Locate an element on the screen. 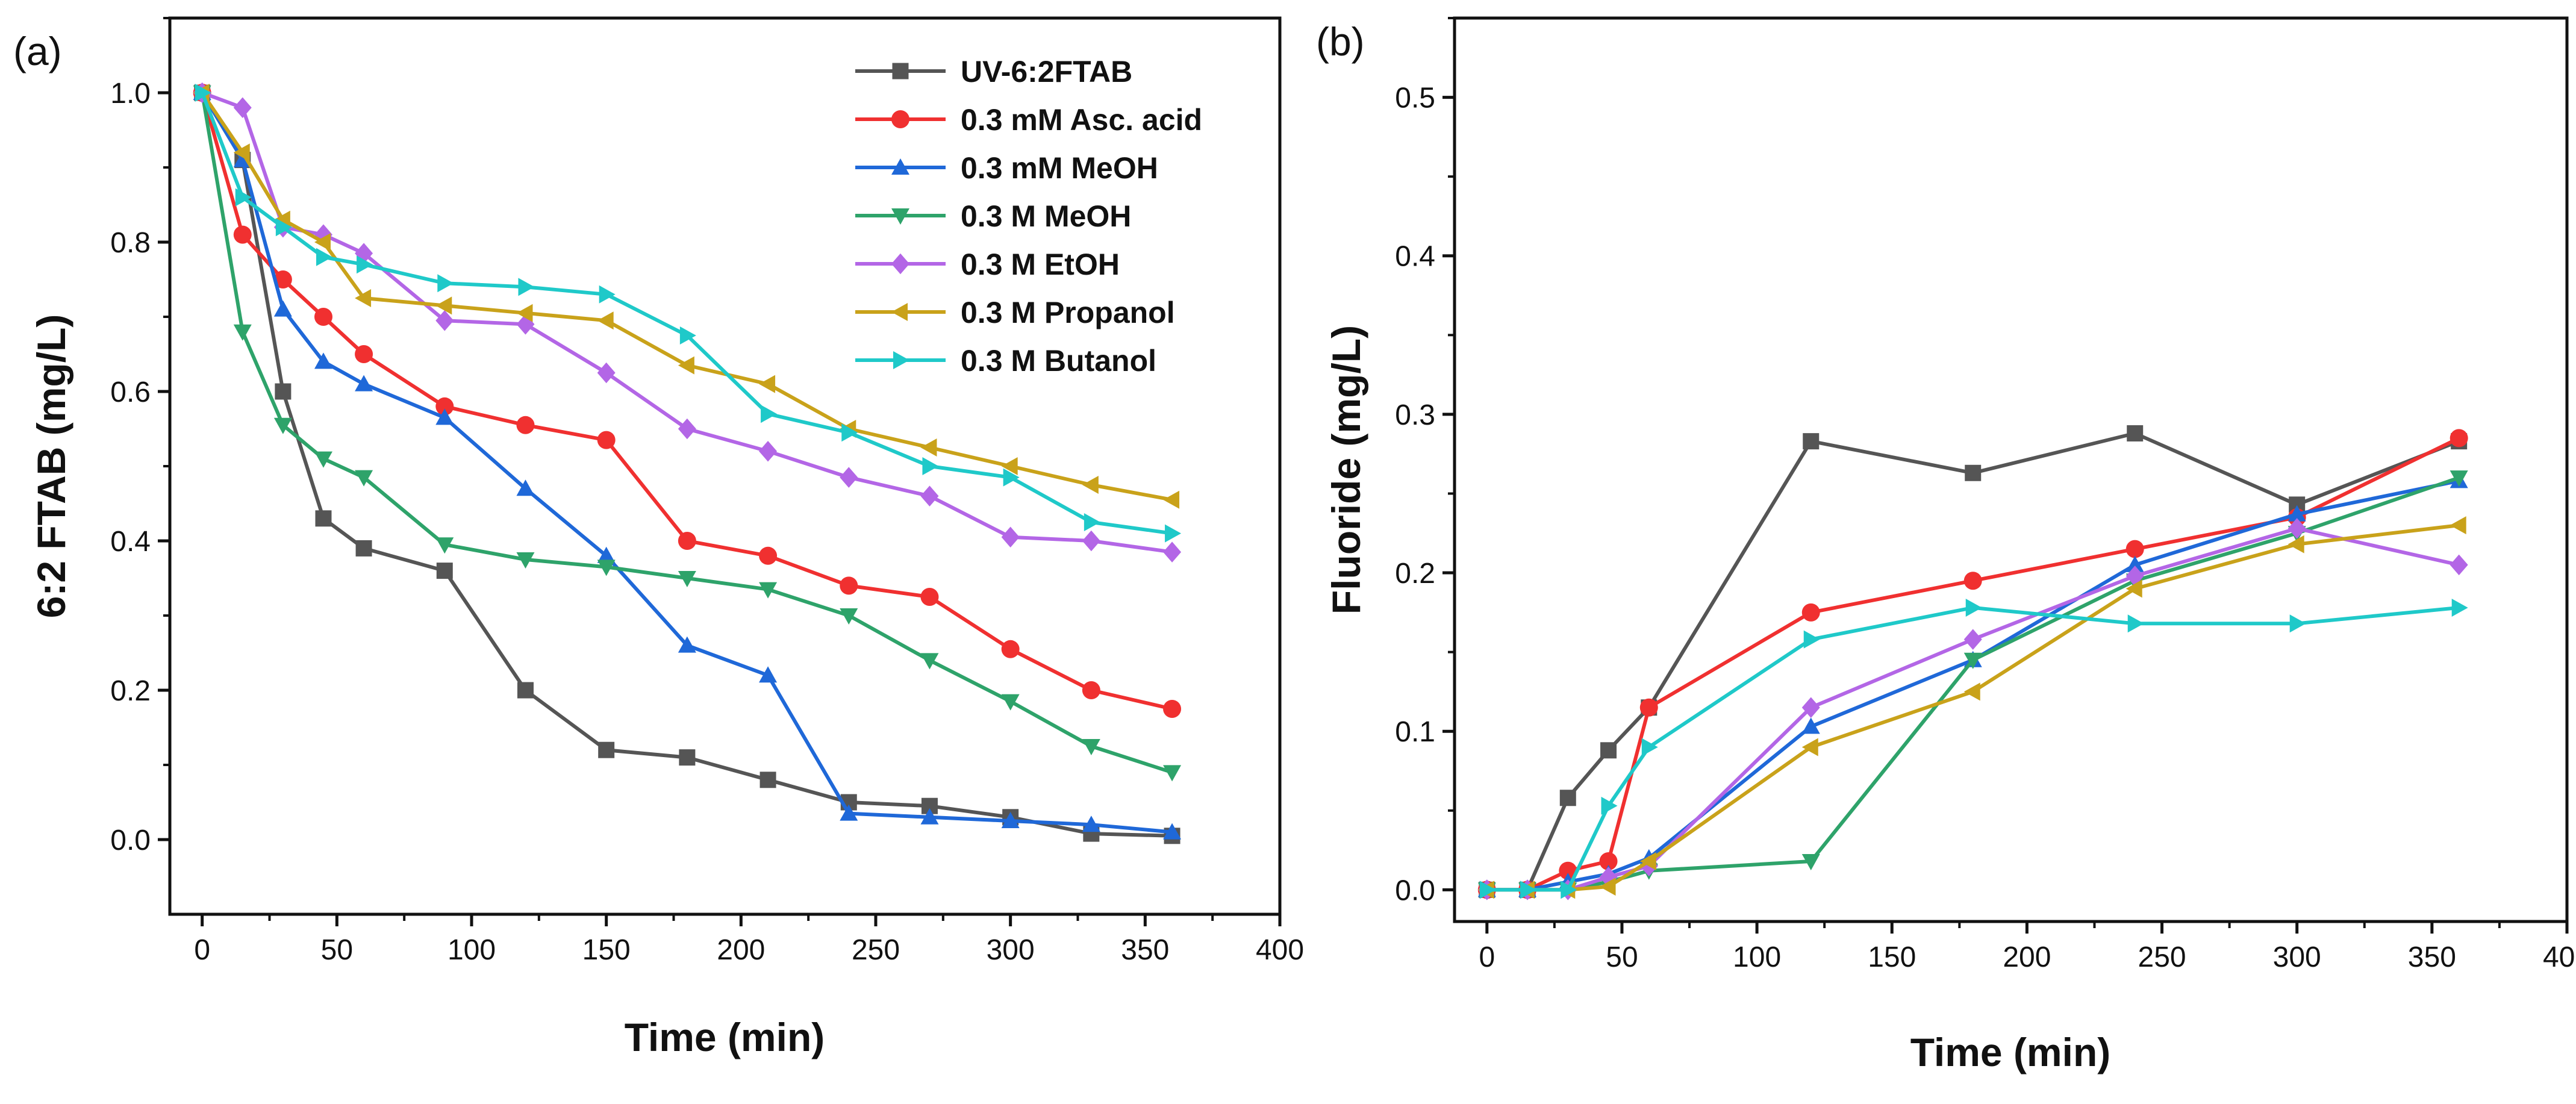 The height and width of the screenshot is (1104, 2576). legend-entry-label: 0.3 mM MeOH is located at coordinates (1059, 168).